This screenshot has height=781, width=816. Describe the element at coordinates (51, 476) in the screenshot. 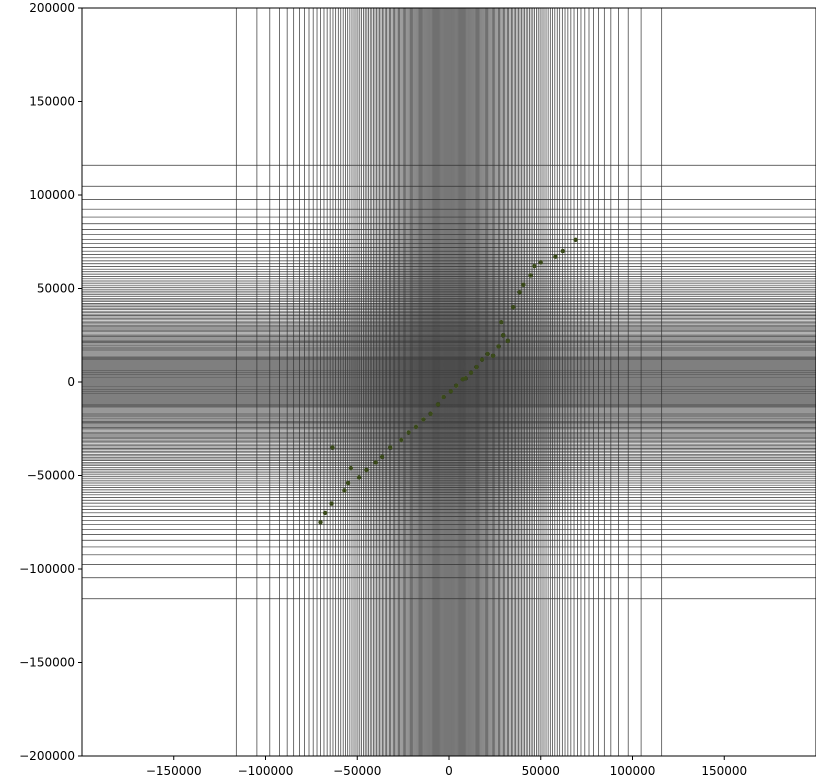

I see `y-tick-label: −50000` at that location.